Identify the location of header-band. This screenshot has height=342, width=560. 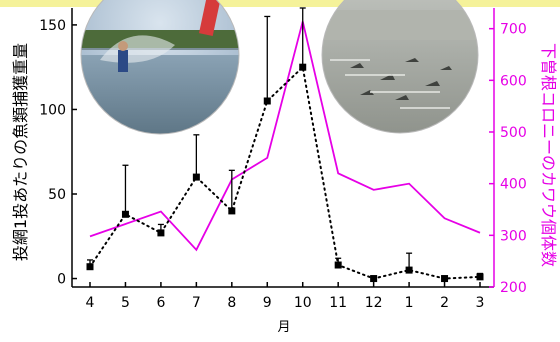
(280, 3).